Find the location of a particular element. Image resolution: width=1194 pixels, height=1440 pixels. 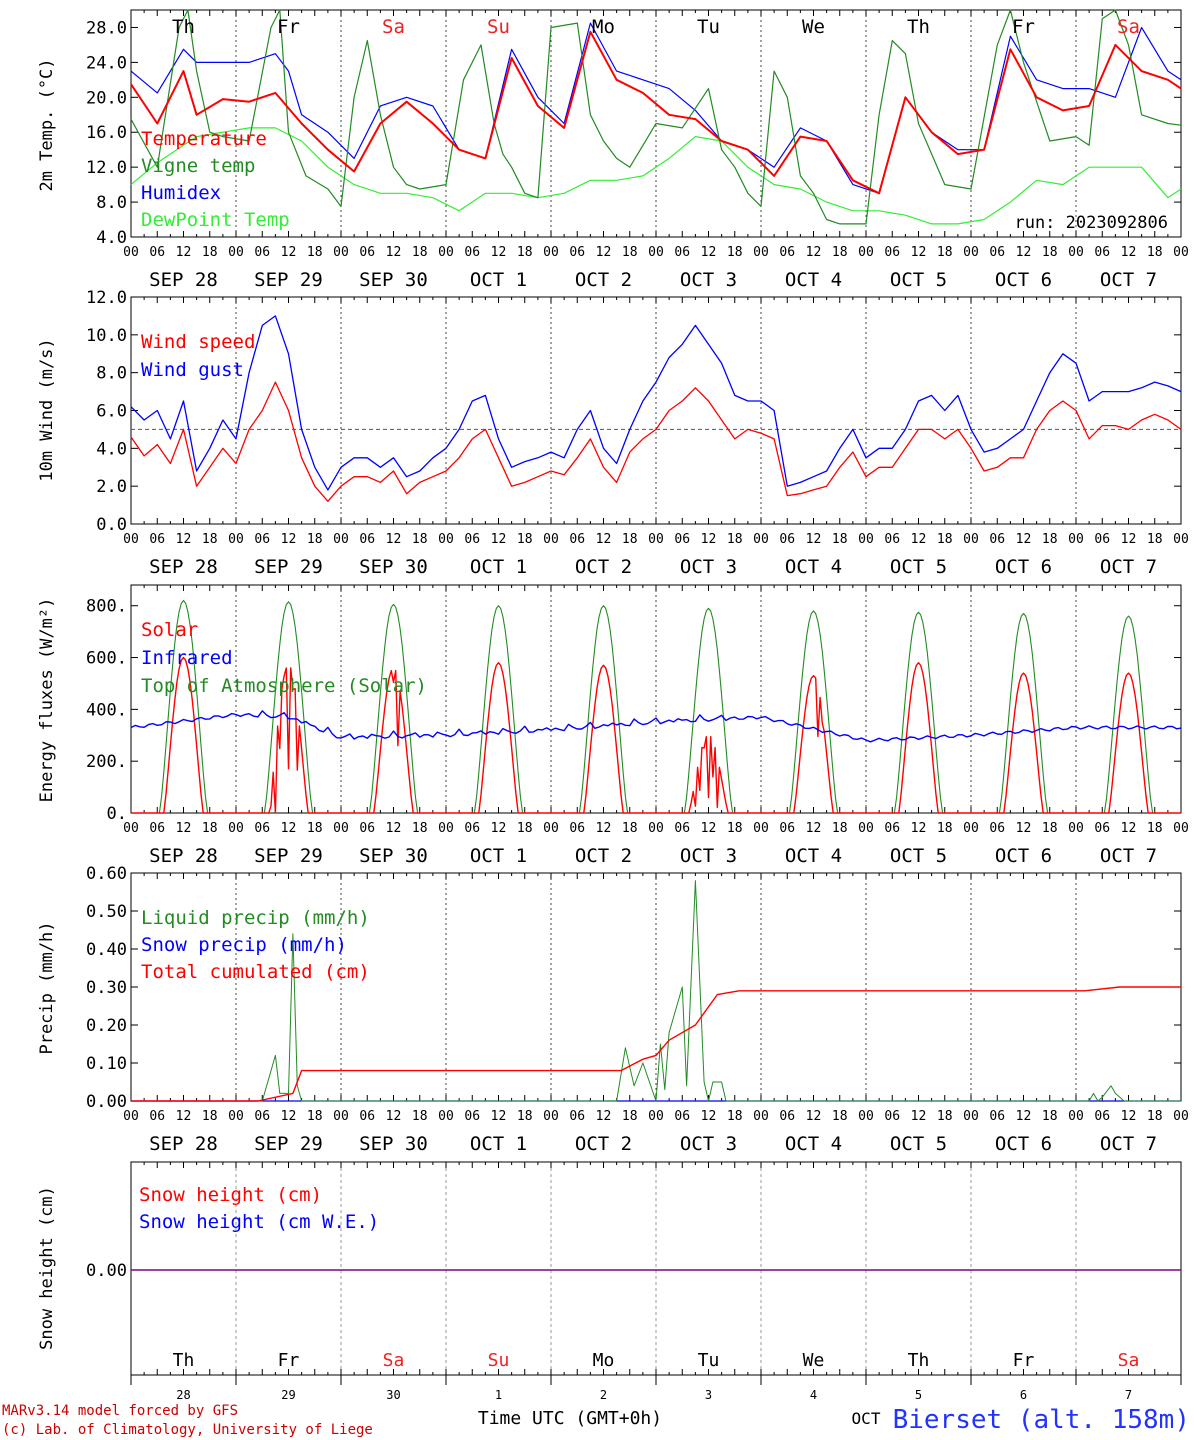

y-tick-label: 0.50 is located at coordinates (106, 912).